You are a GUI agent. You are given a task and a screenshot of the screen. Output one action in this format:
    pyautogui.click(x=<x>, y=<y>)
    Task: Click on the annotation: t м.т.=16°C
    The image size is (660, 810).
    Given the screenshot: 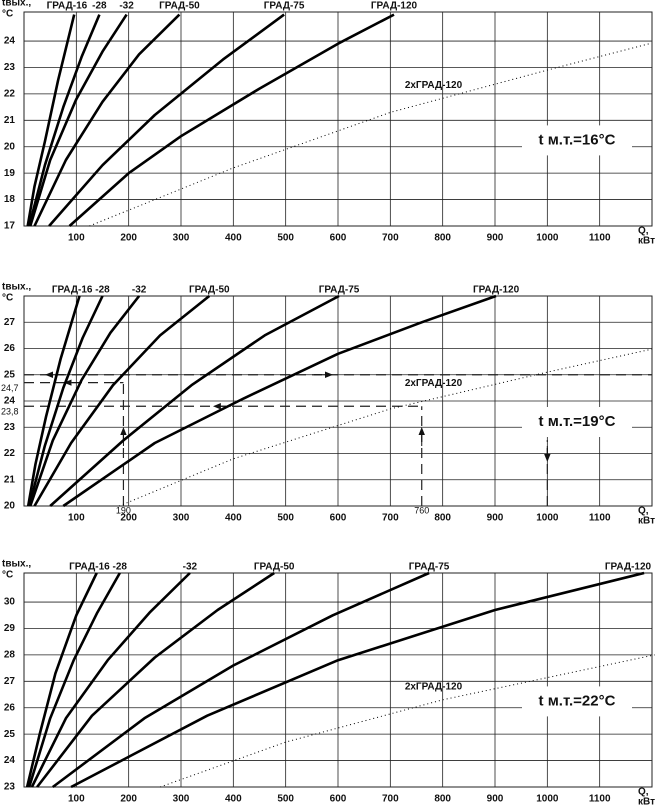 What is the action you would take?
    pyautogui.click(x=577, y=139)
    